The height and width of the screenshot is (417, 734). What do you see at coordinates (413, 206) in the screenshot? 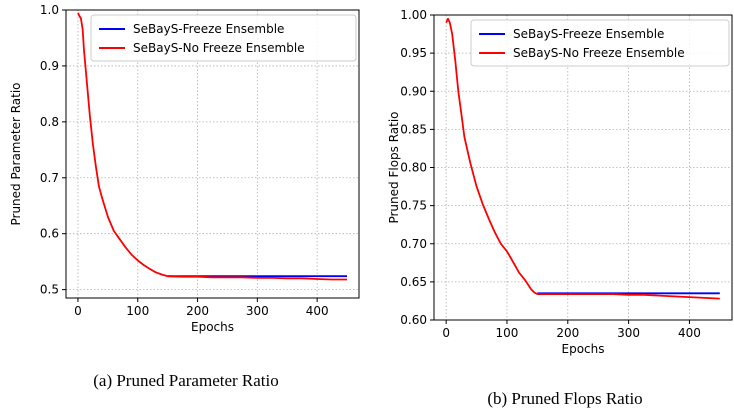
I see `y-tick-label-3: 0.75` at bounding box center [413, 206].